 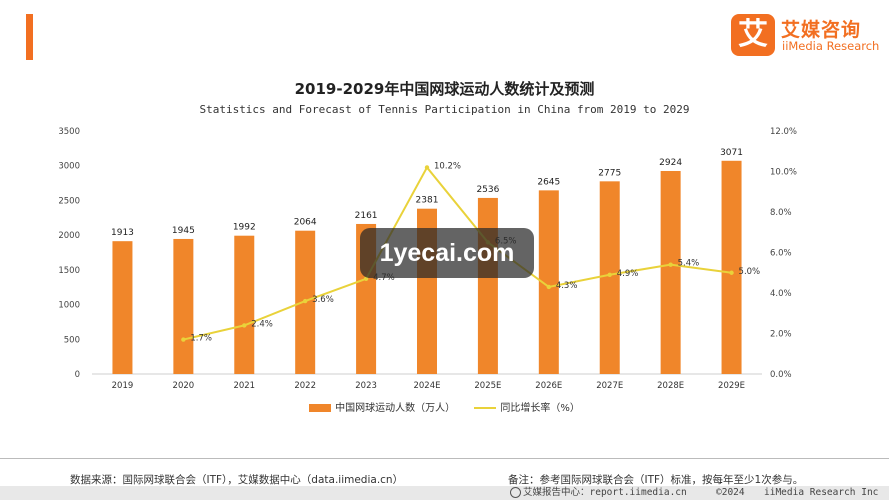 What do you see at coordinates (320, 408) in the screenshot?
I see `legend-bar-swatch` at bounding box center [320, 408].